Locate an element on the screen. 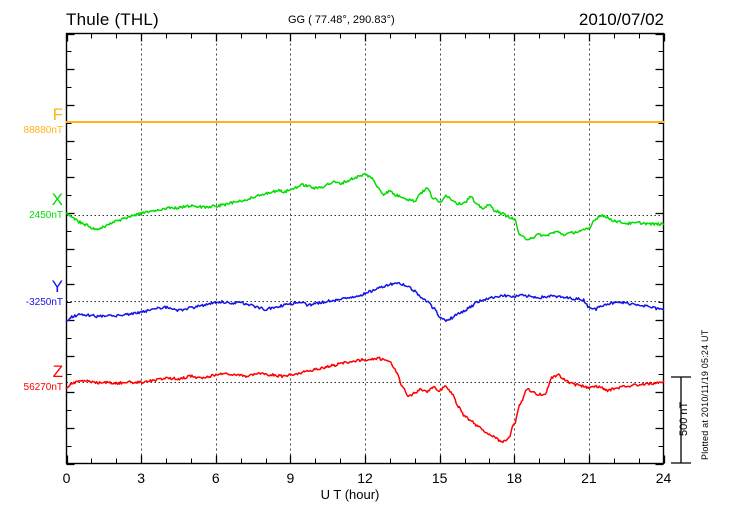  x-tick-label: 6 is located at coordinates (215, 478).